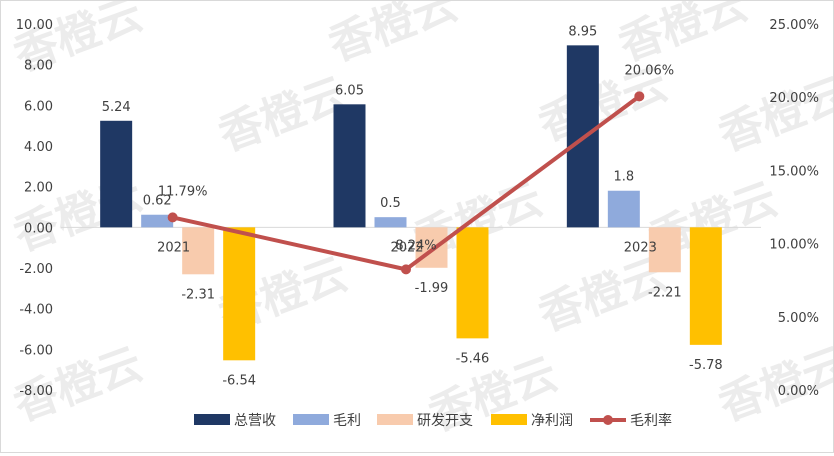 The image size is (834, 456). What do you see at coordinates (255, 421) in the screenshot?
I see `legend-label: 总营收` at bounding box center [255, 421].